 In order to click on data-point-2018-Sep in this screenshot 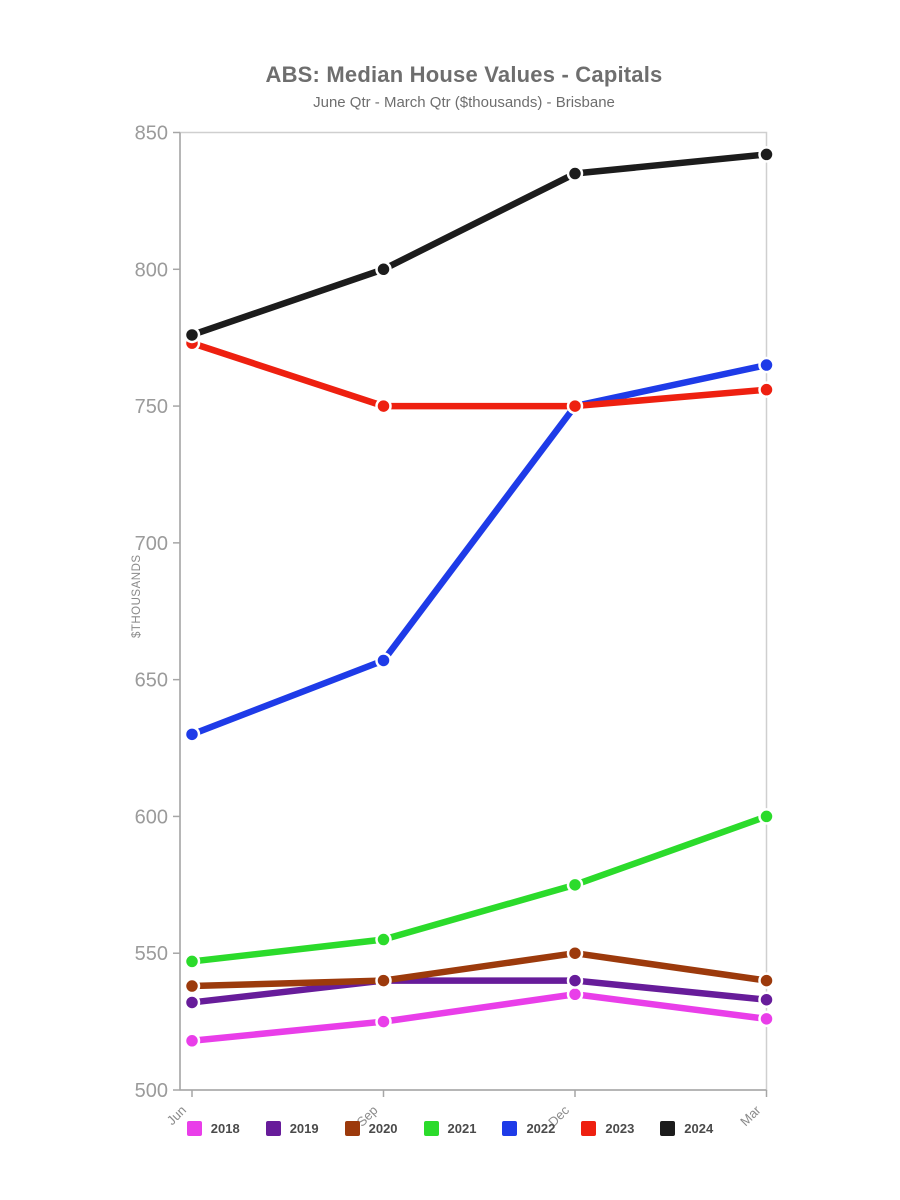, I will do `click(383, 1021)`.